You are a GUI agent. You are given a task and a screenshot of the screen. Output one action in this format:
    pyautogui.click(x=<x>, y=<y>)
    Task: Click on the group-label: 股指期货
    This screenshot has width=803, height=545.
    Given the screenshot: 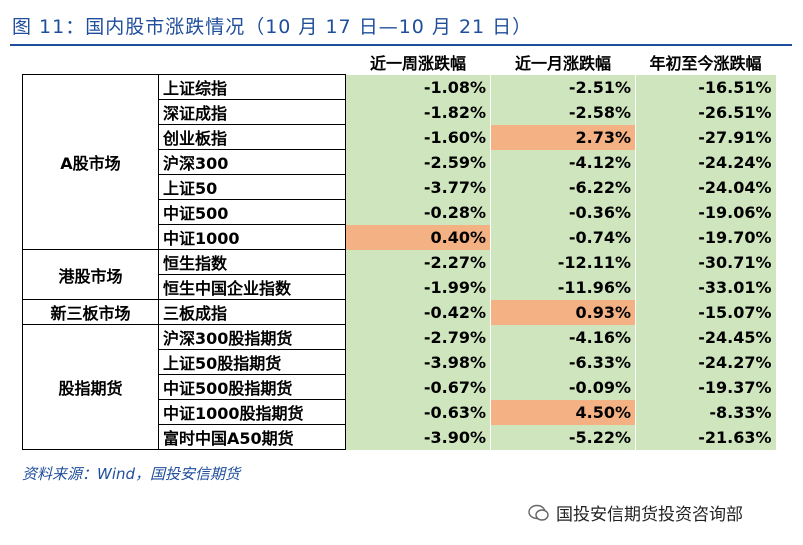 What is the action you would take?
    pyautogui.click(x=90, y=387)
    